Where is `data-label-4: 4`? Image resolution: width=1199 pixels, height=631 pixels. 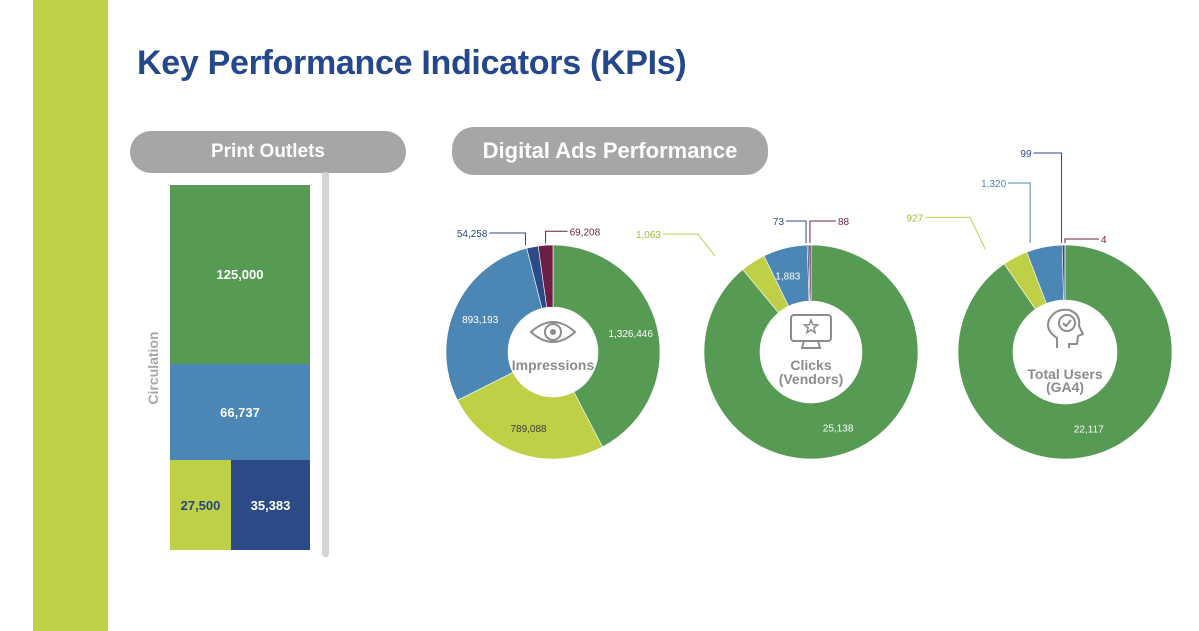 data-label-4: 4 is located at coordinates (1104, 240).